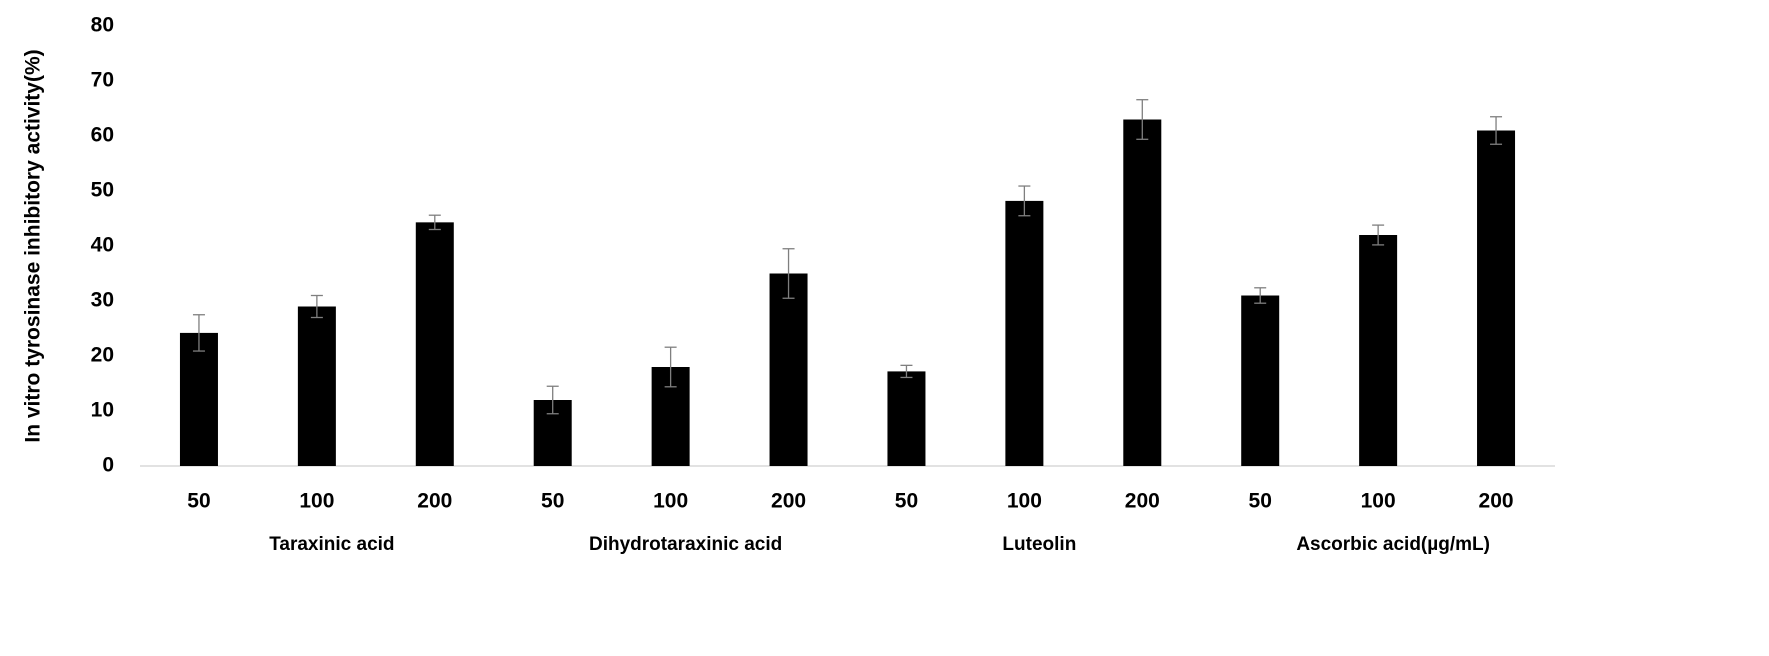  I want to click on y-tick-label: 50, so click(102, 190).